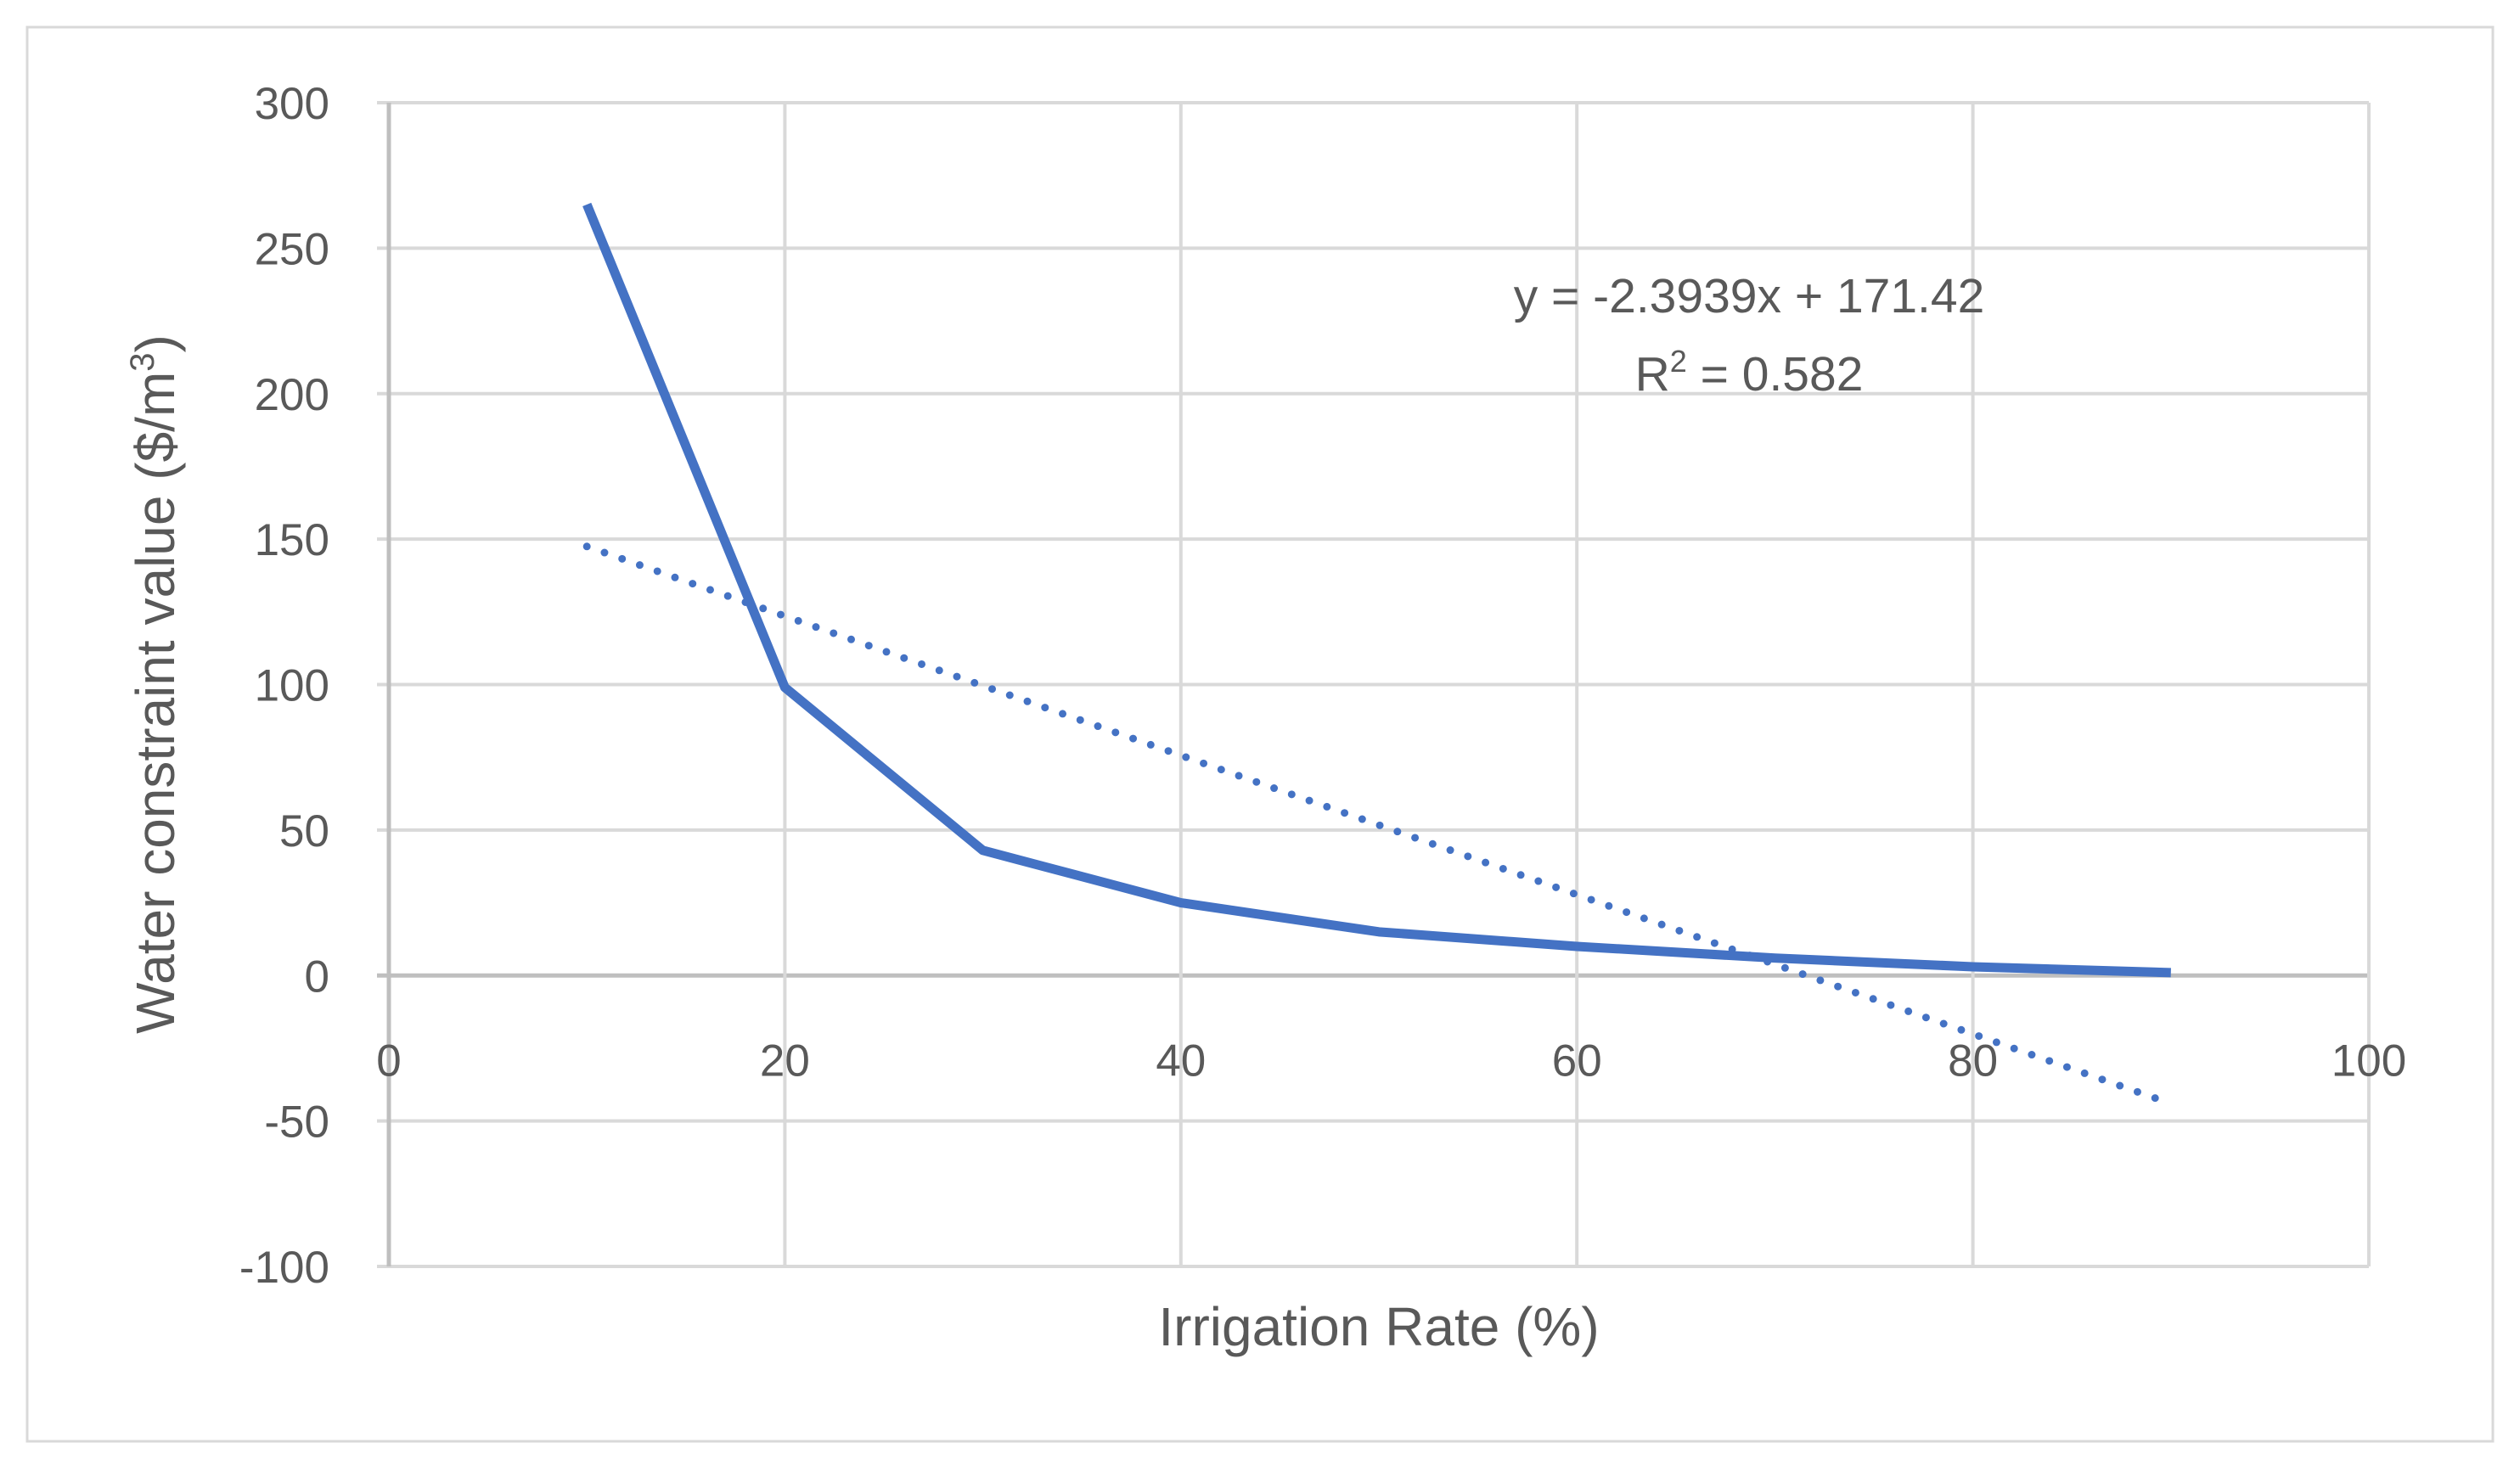 Image resolution: width=2520 pixels, height=1471 pixels. Describe the element at coordinates (1973, 1061) in the screenshot. I see `x-tick-label: 80` at that location.